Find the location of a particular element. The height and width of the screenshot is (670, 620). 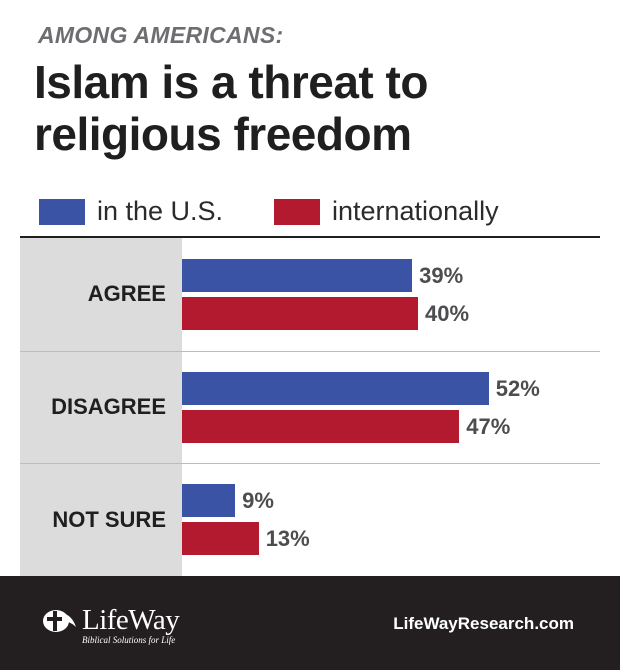

header-rule is located at coordinates (310, 237).